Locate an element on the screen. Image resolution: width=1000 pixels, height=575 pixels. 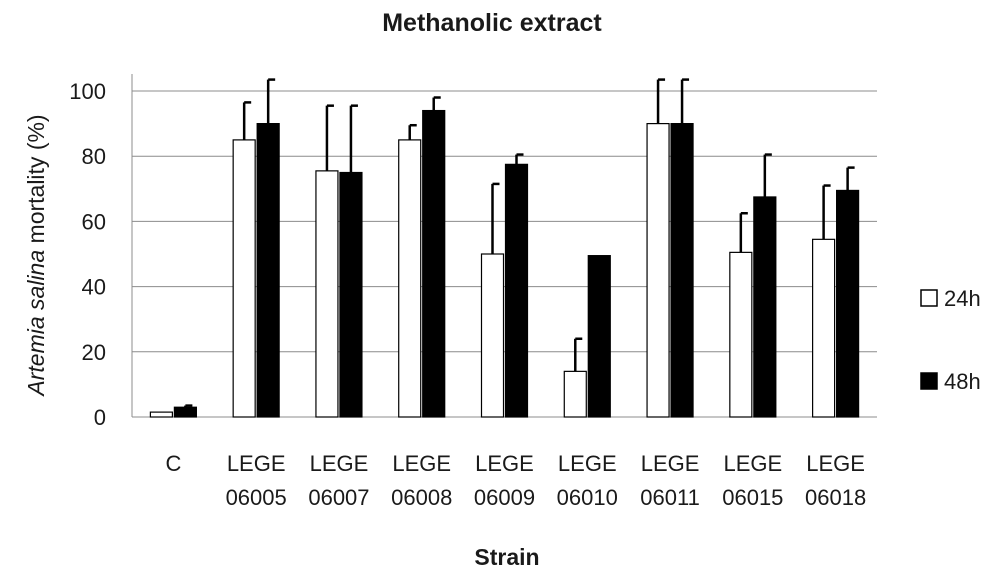
legend-label-48h: 48h is located at coordinates (962, 381).